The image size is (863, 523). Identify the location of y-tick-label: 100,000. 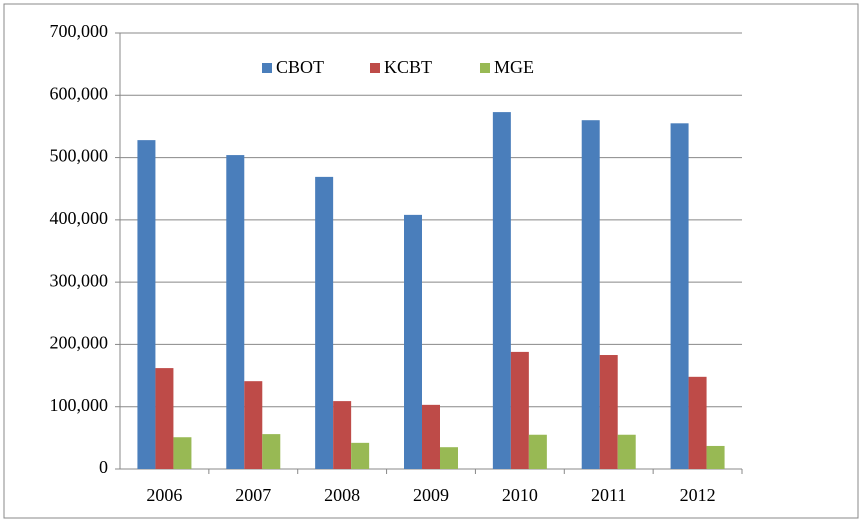
(79, 405).